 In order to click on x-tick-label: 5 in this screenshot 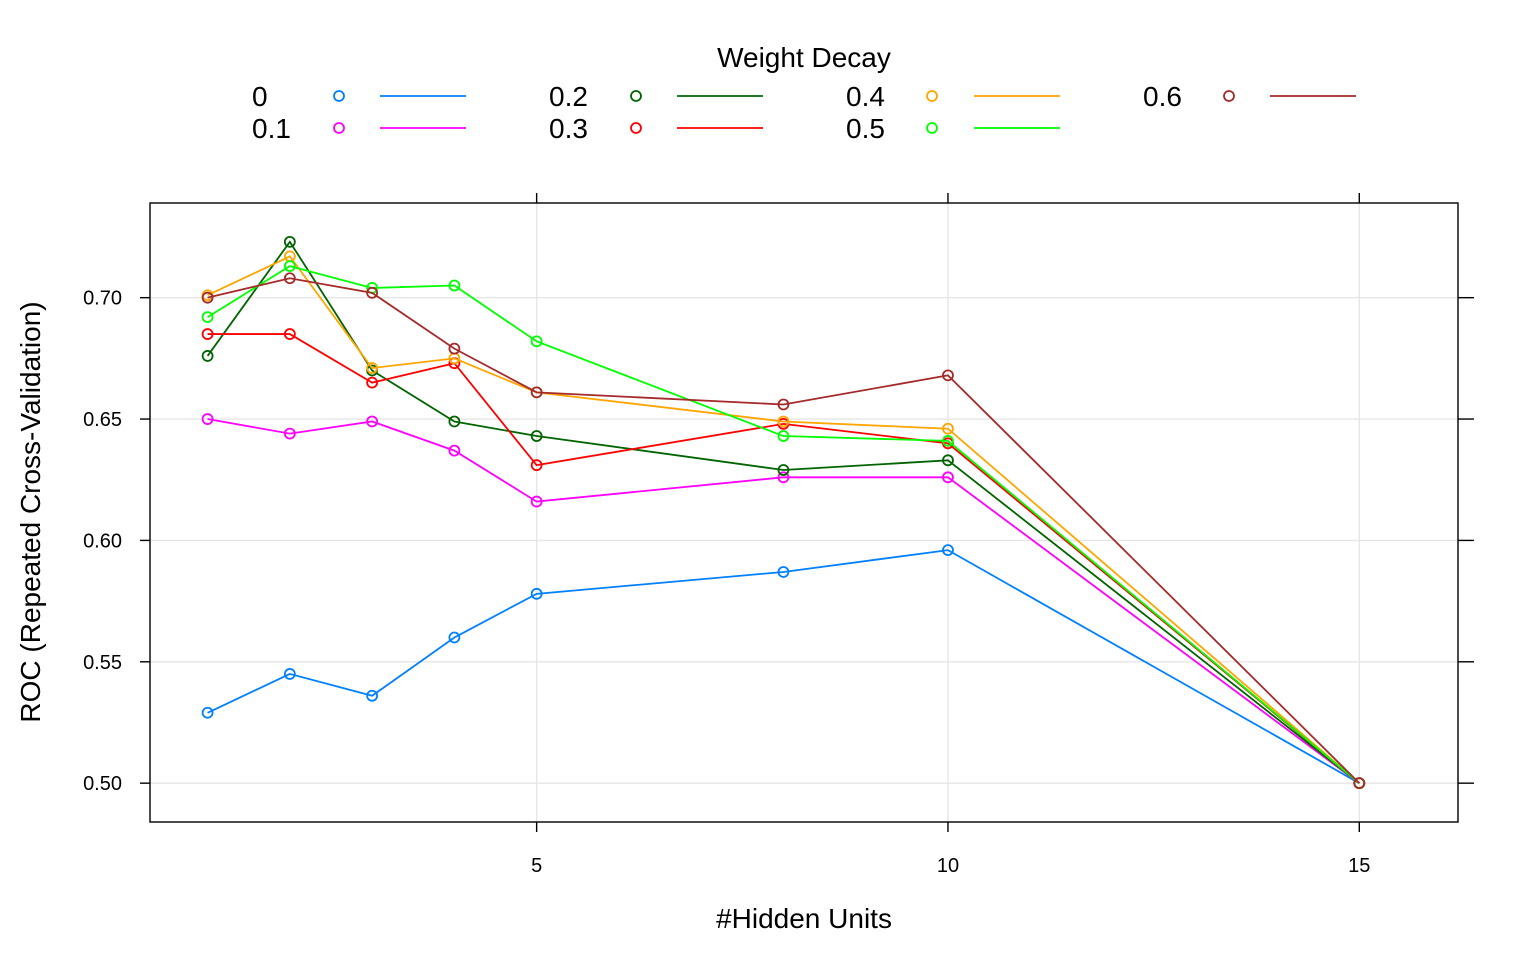, I will do `click(536, 866)`.